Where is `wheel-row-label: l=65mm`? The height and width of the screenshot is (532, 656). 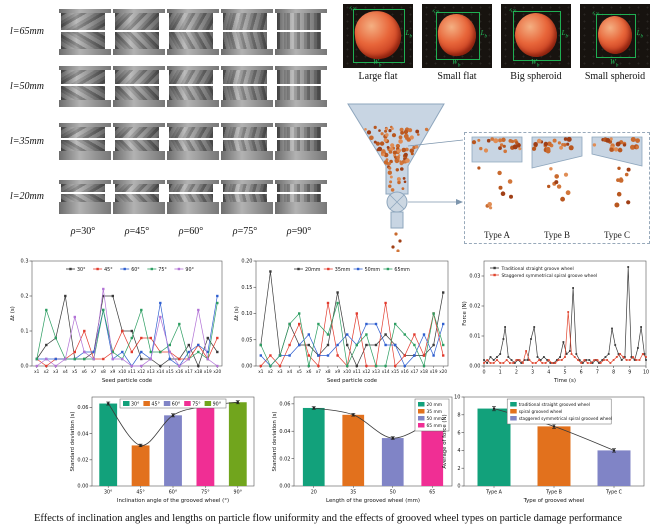 wheel-row-label: l=65mm is located at coordinates (27, 31).